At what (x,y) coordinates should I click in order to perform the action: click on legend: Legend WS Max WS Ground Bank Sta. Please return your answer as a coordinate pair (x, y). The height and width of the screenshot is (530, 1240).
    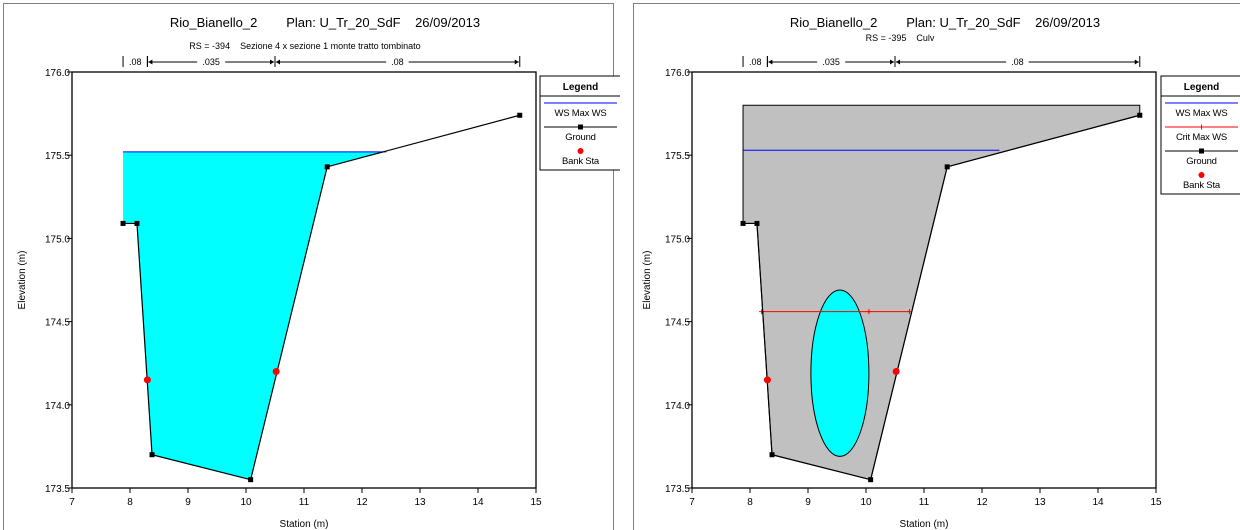
    Looking at the image, I should click on (579, 123).